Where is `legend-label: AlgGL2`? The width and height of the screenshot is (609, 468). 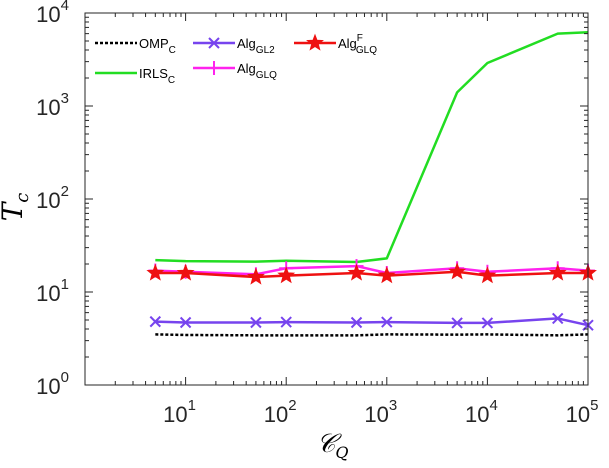 legend-label: AlgGL2 is located at coordinates (256, 46).